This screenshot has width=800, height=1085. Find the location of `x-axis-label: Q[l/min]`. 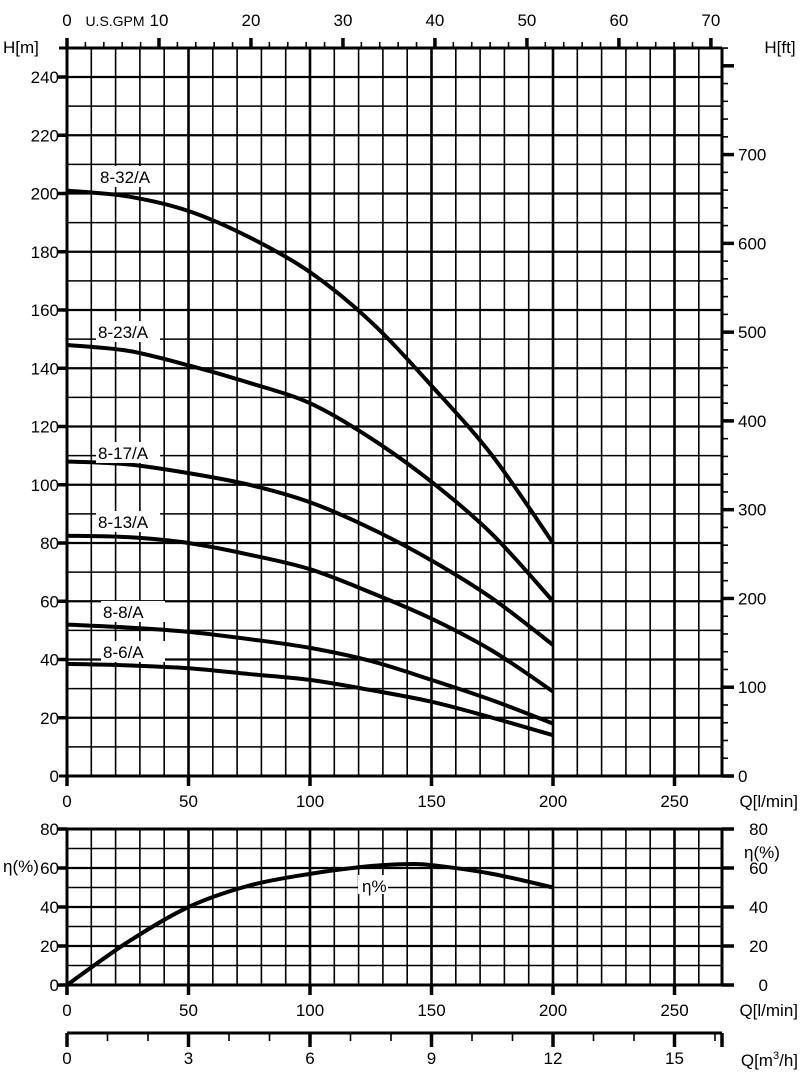

x-axis-label: Q[l/min] is located at coordinates (768, 801).